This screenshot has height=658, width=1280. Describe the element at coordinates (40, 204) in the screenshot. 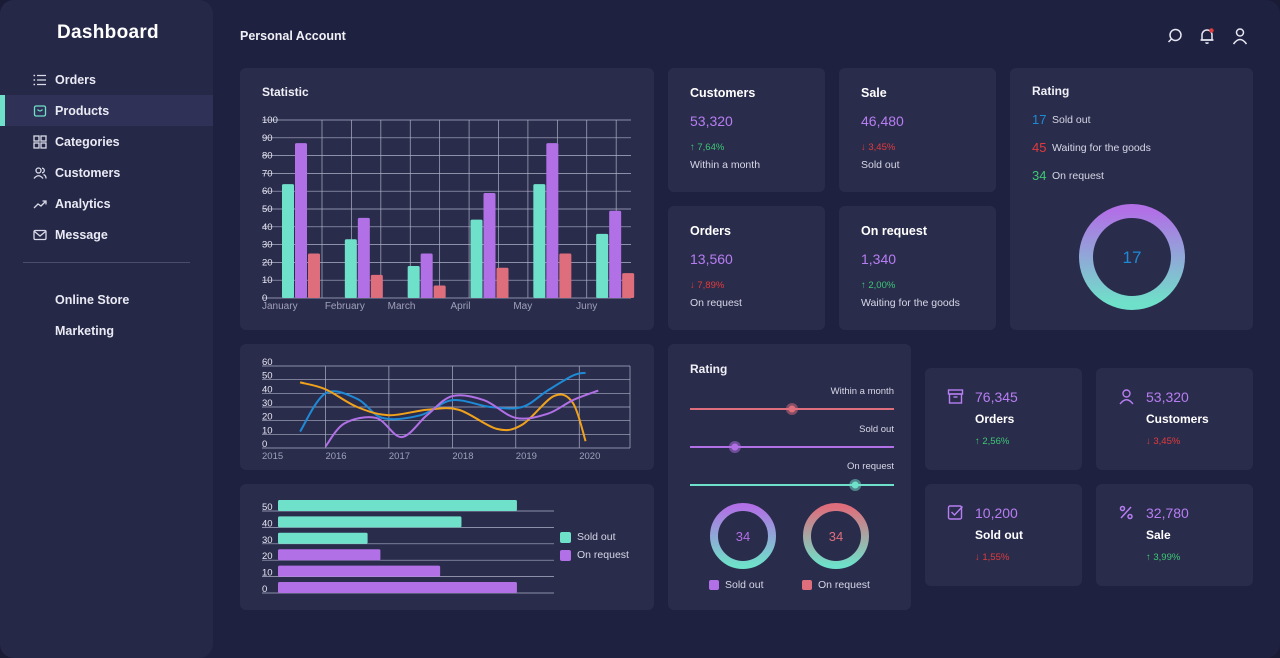

I see `trend-icon` at that location.